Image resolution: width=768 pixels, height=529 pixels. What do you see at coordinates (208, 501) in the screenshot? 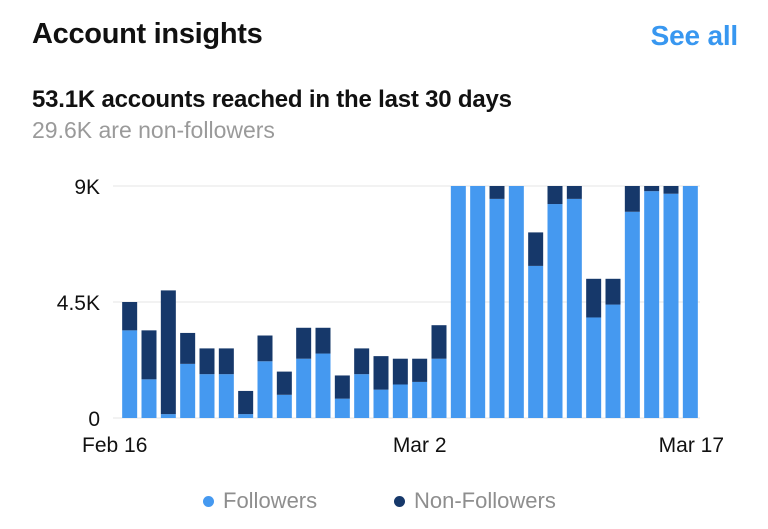
I see `followers-legend-dot` at bounding box center [208, 501].